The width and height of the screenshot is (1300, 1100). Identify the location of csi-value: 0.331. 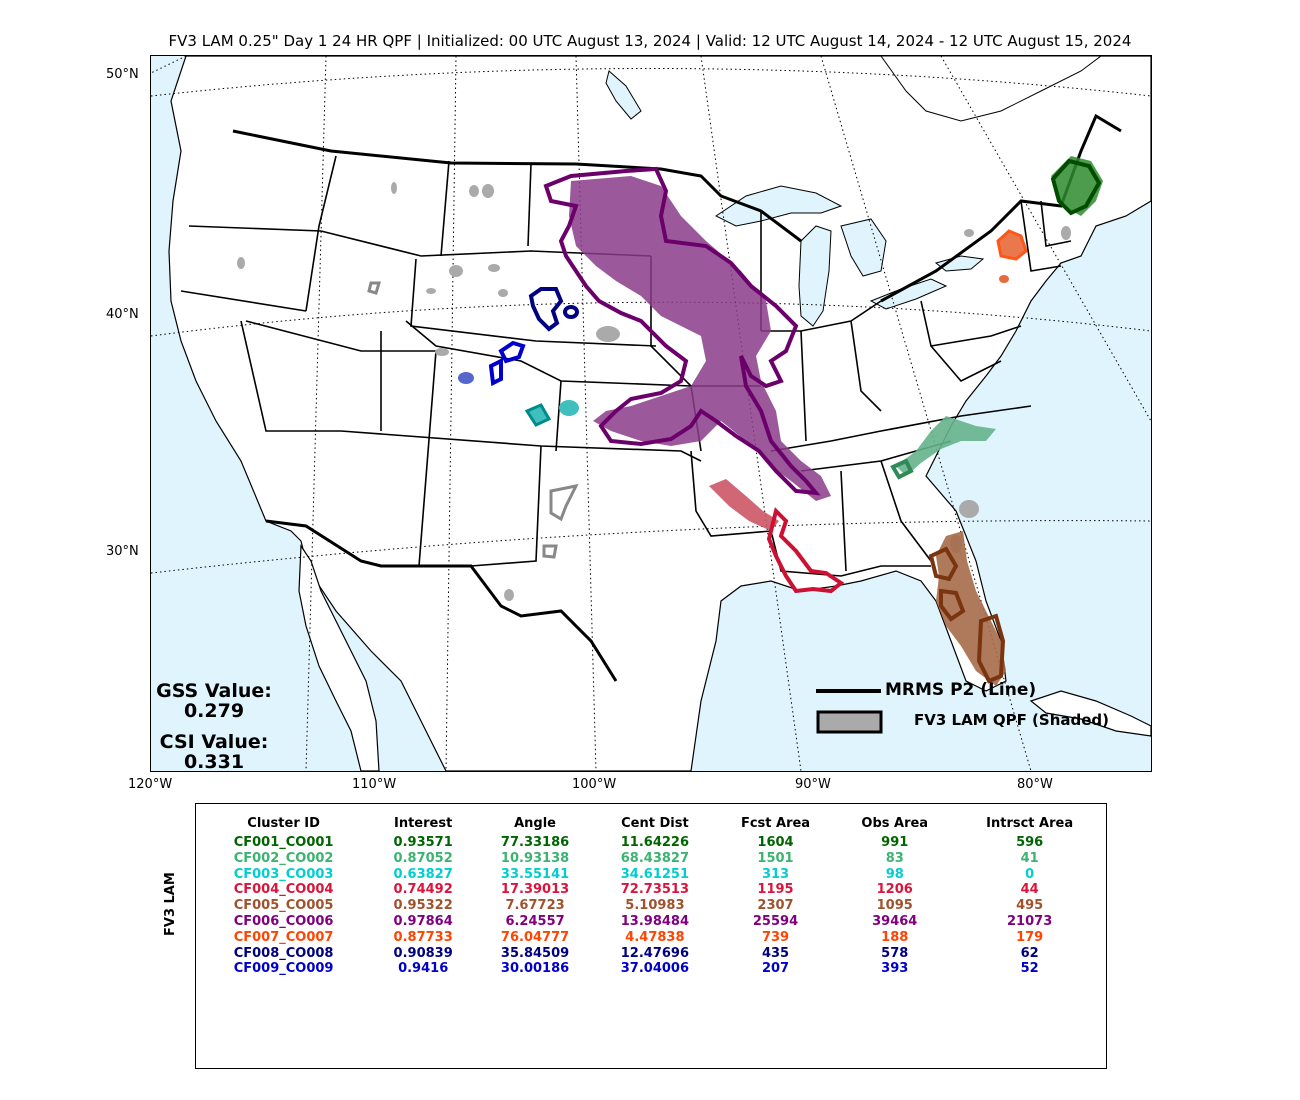
(214, 762).